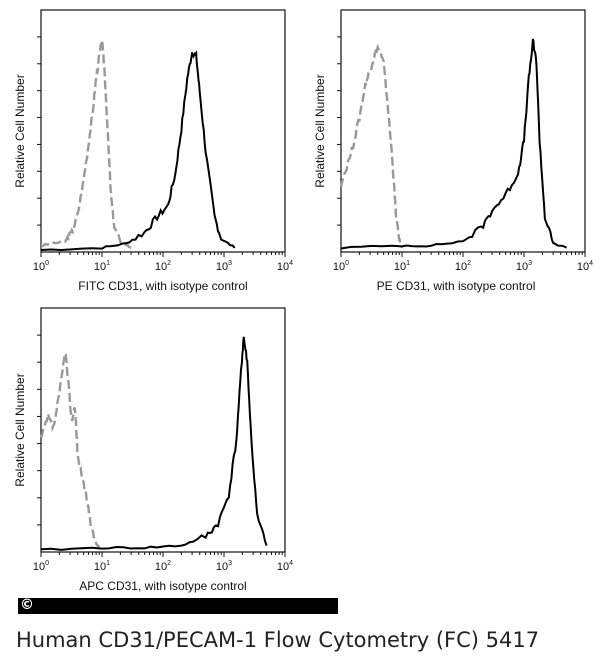 The image size is (600, 665). What do you see at coordinates (178, 605) in the screenshot?
I see `redacted-watermark-bar: ©` at bounding box center [178, 605].